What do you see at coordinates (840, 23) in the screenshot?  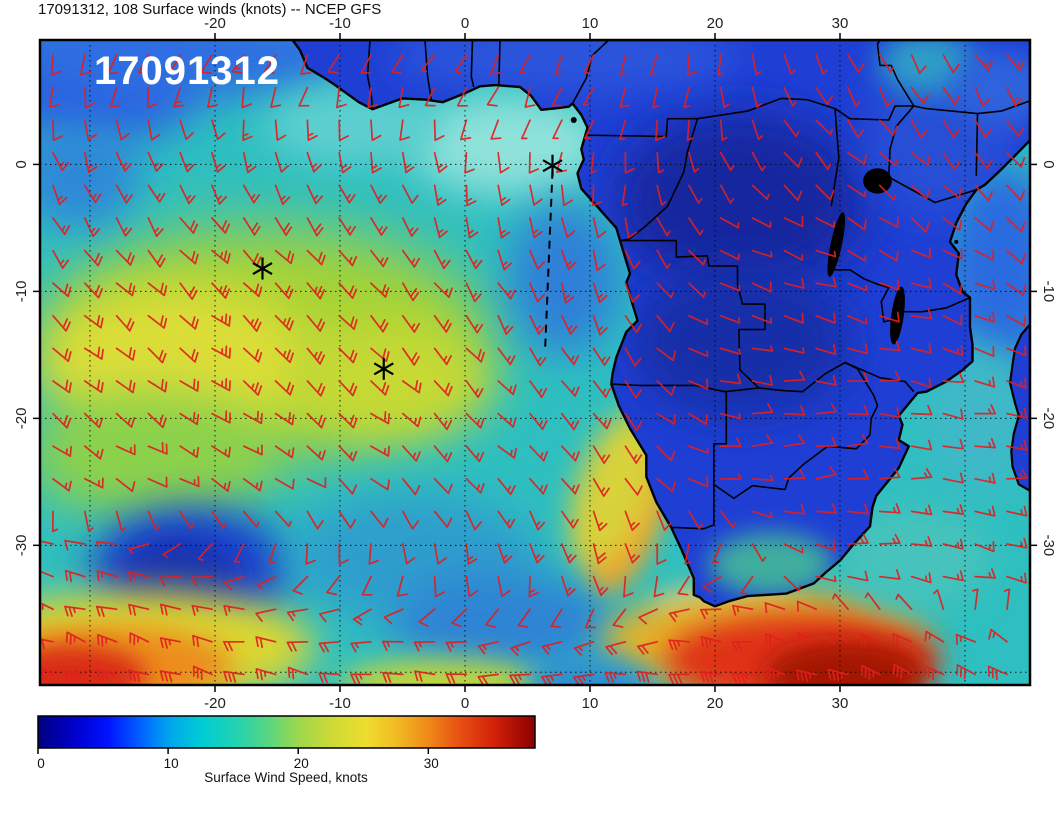 I see `lon-tick-label-top: 30` at bounding box center [840, 23].